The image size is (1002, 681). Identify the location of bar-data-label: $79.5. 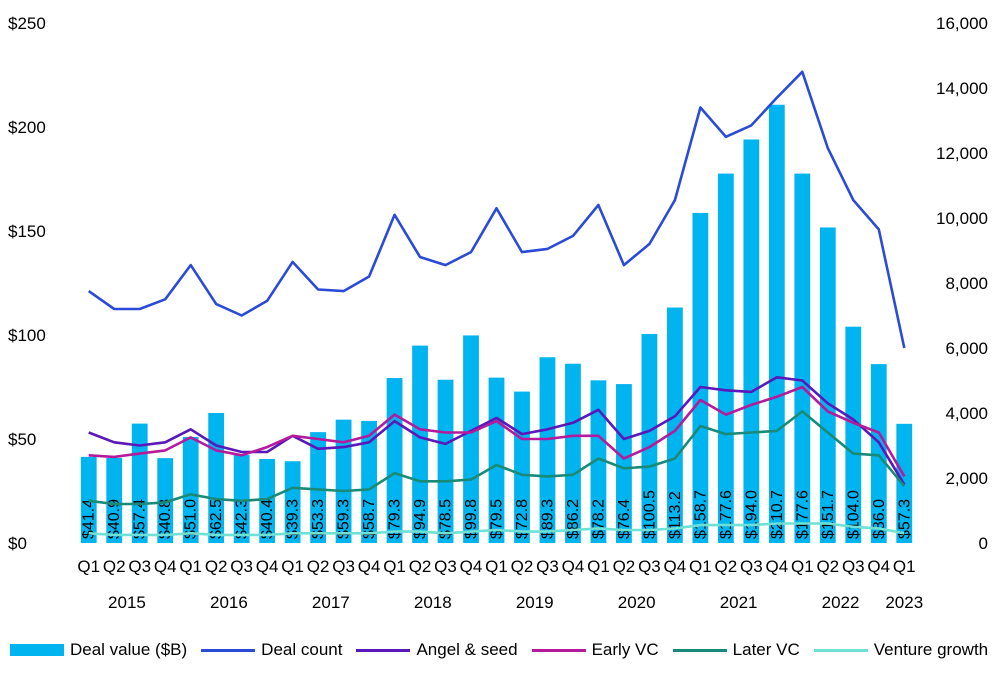
(497, 519).